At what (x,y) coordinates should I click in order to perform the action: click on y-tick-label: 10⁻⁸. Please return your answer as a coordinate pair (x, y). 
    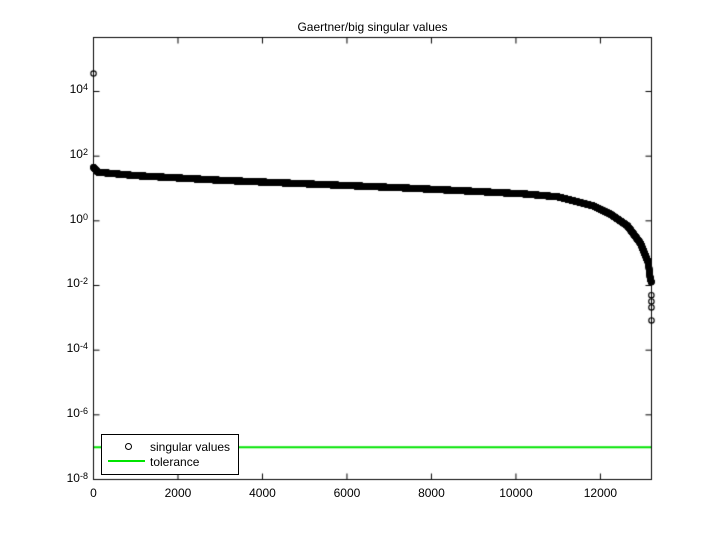
    Looking at the image, I should click on (77, 477).